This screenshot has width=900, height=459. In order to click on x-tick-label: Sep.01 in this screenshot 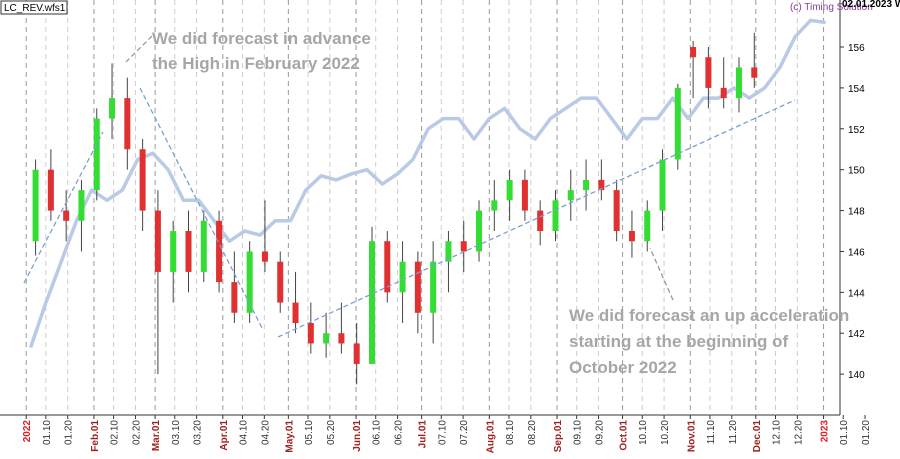, I will do `click(558, 436)`.